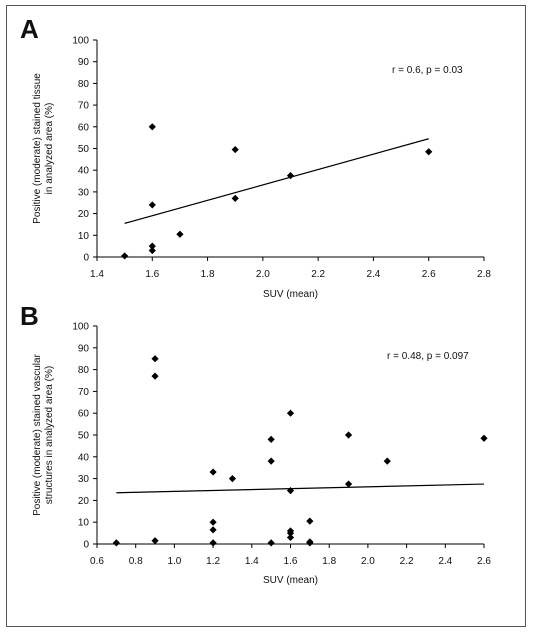 This screenshot has width=535, height=635. I want to click on y-tick-label-b: 20, so click(84, 501).